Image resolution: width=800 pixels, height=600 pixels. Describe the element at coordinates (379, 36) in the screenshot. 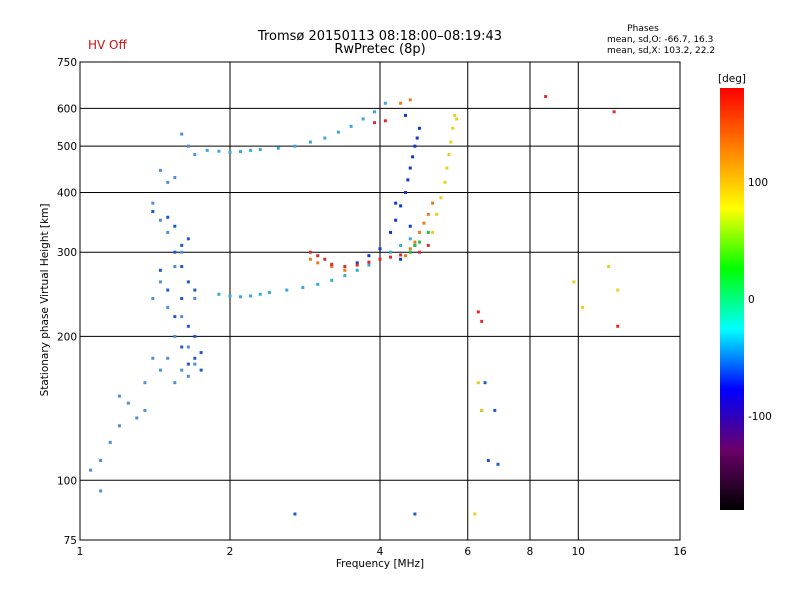

I see `chart-title-line1: Tromsø 20150113 08:18:00–08:19:43` at that location.